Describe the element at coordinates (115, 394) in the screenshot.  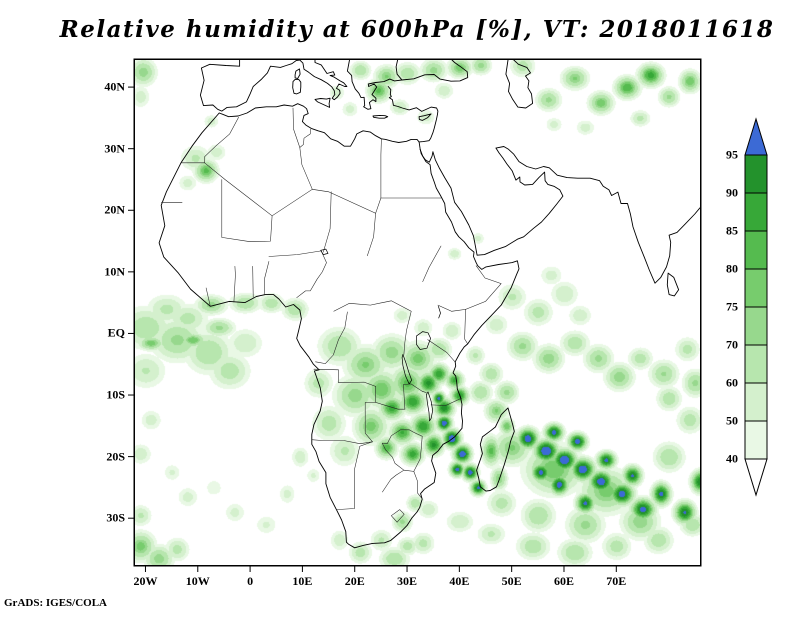
I see `y-tick-label: 10S` at that location.